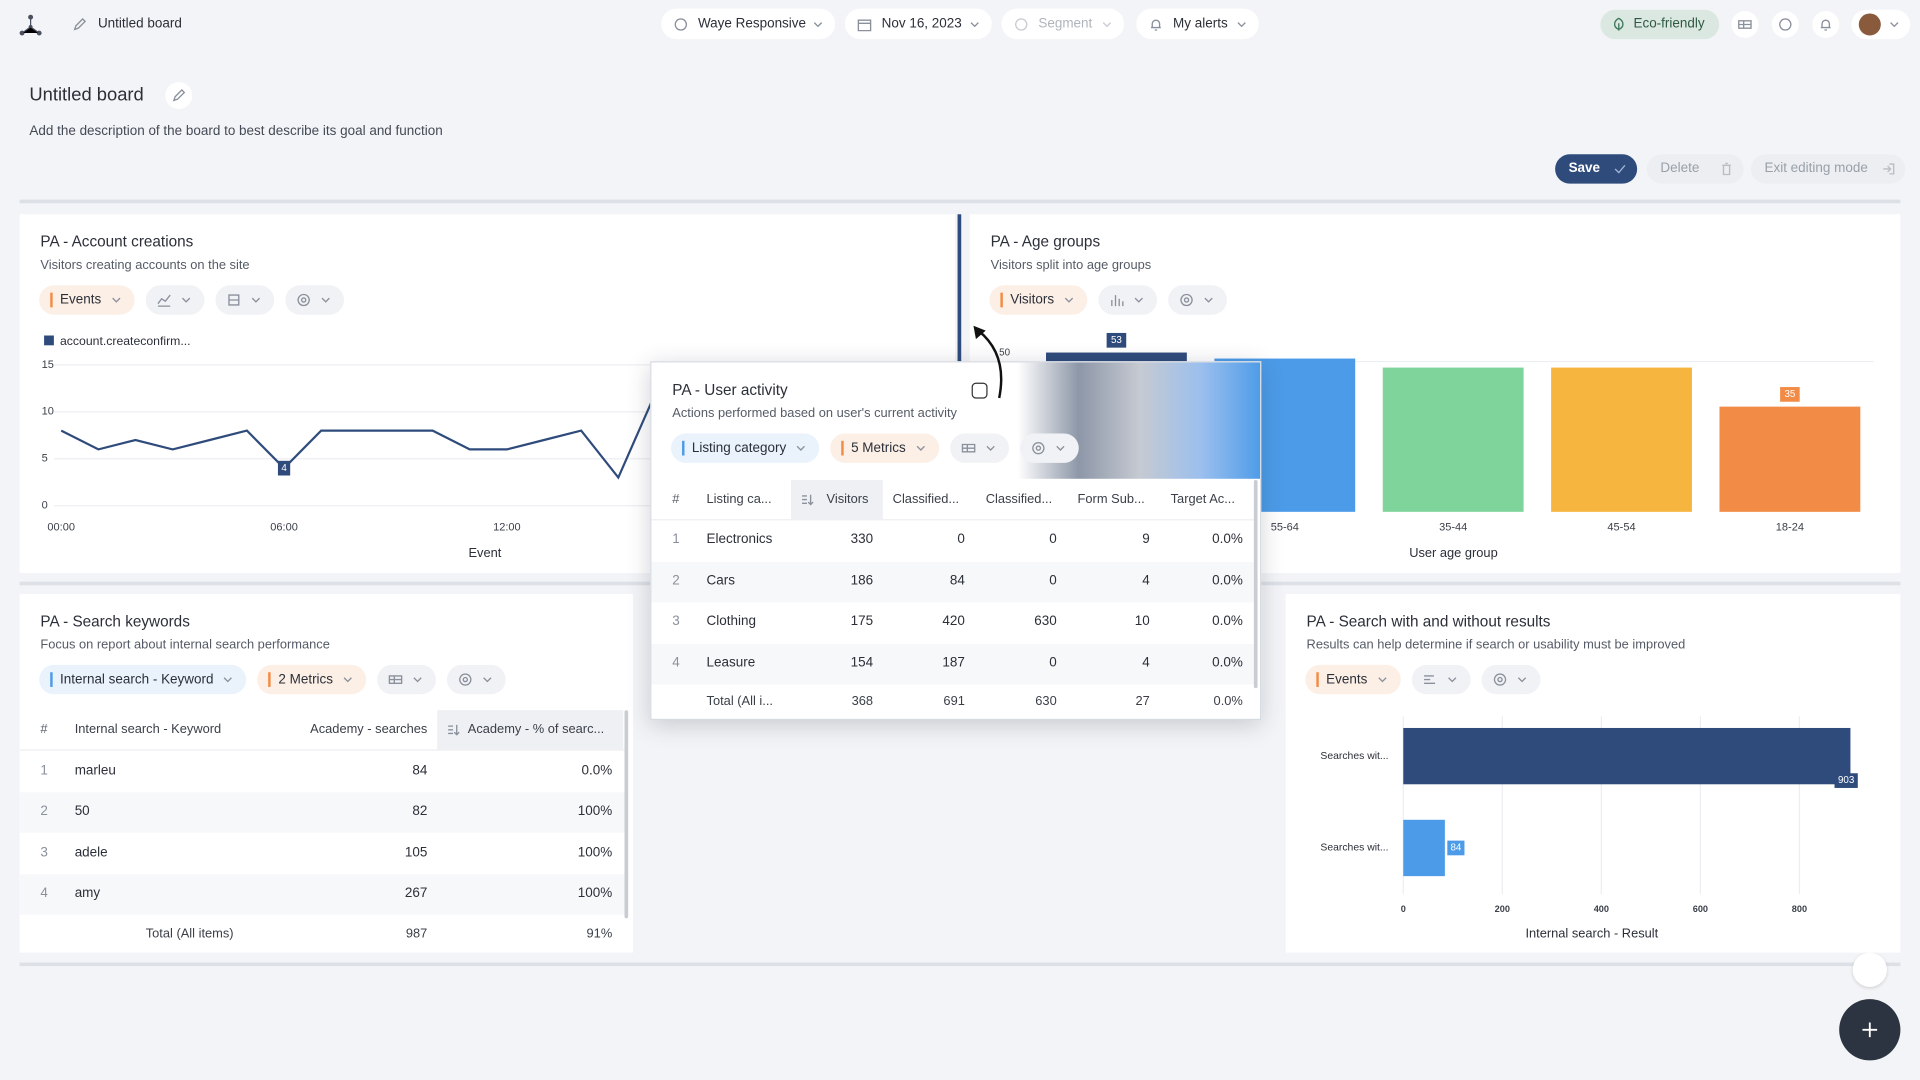  What do you see at coordinates (30, 25) in the screenshot?
I see `logo` at bounding box center [30, 25].